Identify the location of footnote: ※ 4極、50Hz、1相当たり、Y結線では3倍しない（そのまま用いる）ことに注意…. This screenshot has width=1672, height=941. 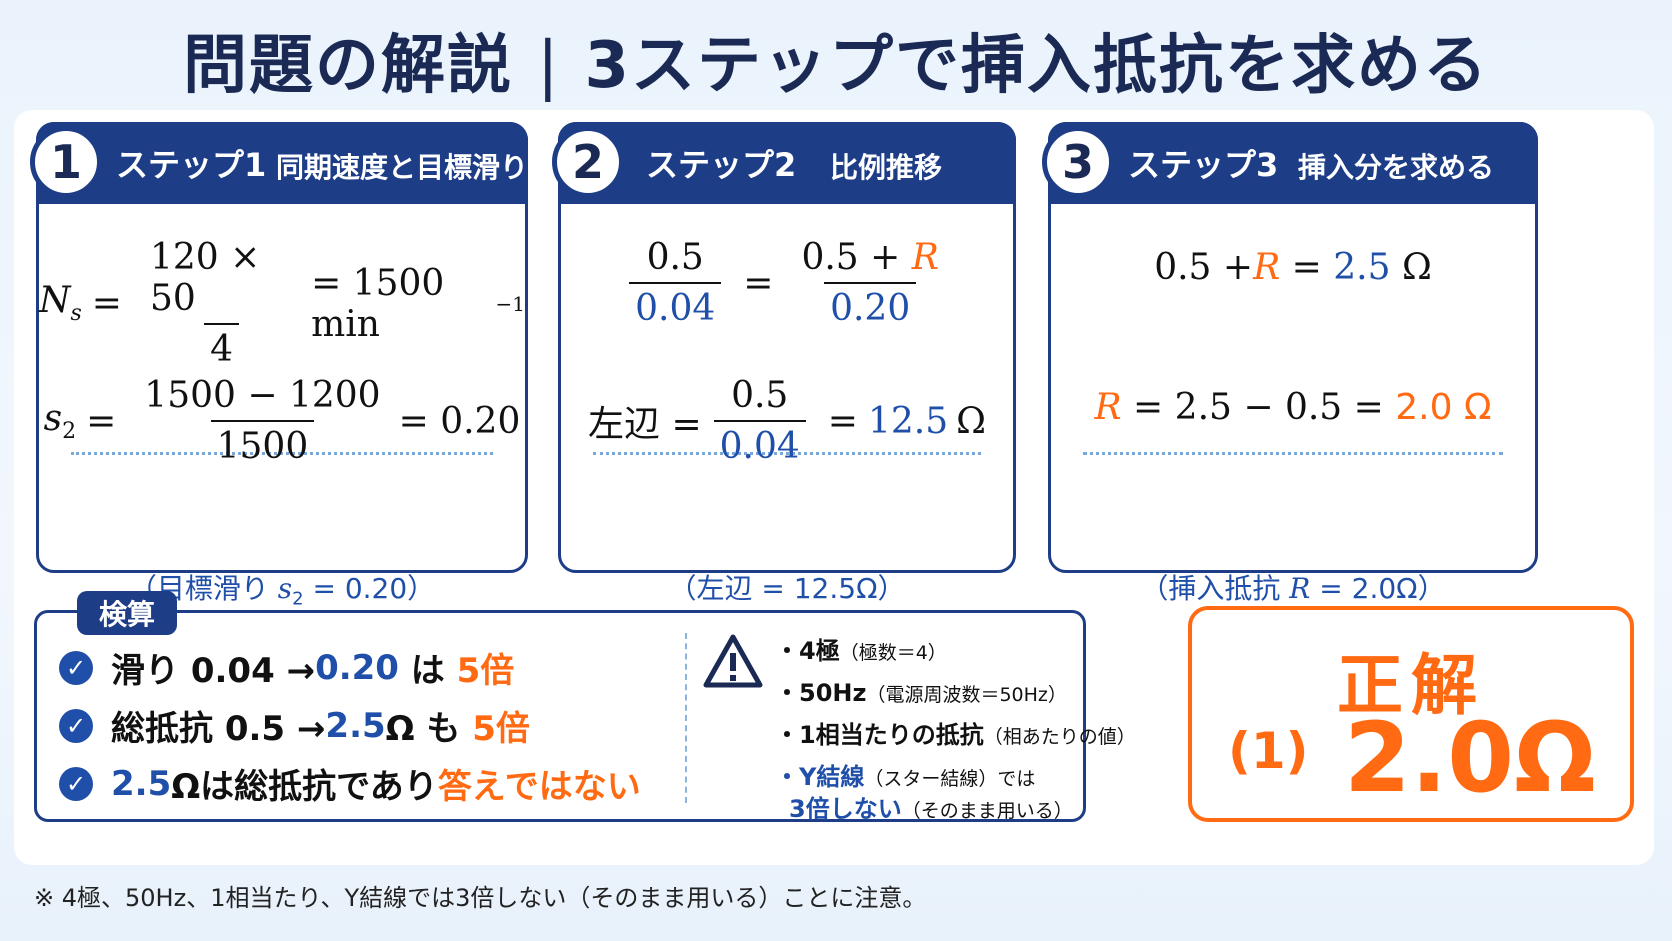
(480, 898).